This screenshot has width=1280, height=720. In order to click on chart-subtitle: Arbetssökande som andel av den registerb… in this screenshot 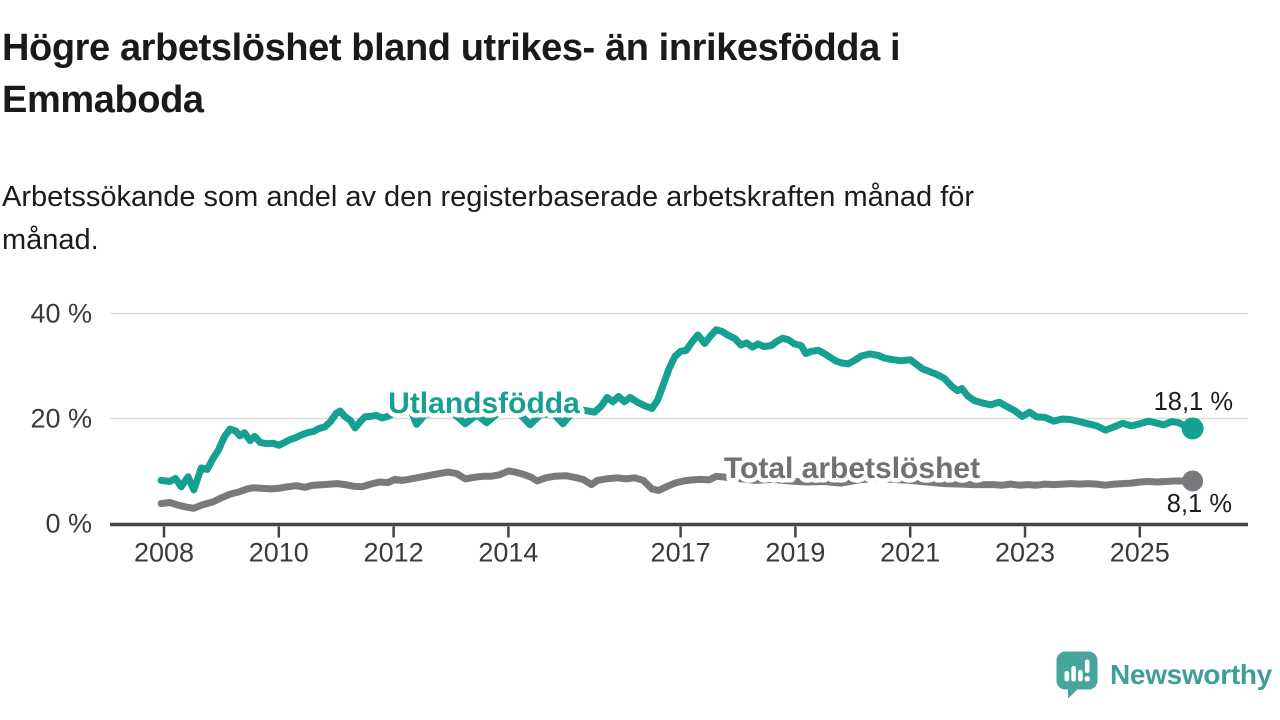, I will do `click(488, 219)`.